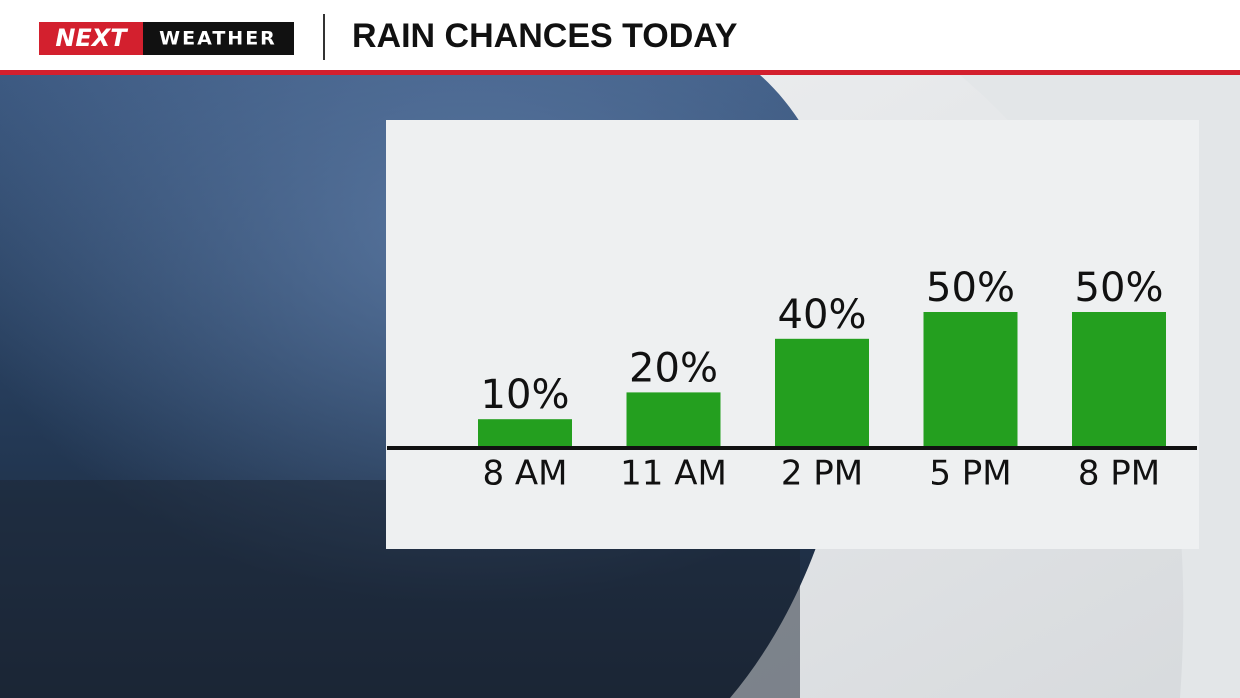  Describe the element at coordinates (524, 474) in the screenshot. I see `x-tick-label: 8 AM` at that location.